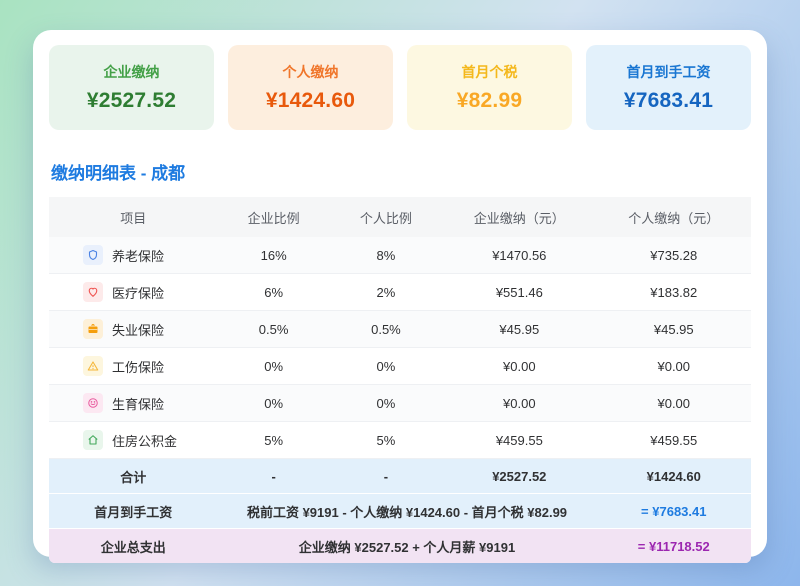  Describe the element at coordinates (93, 255) in the screenshot. I see `shield-icon` at that location.